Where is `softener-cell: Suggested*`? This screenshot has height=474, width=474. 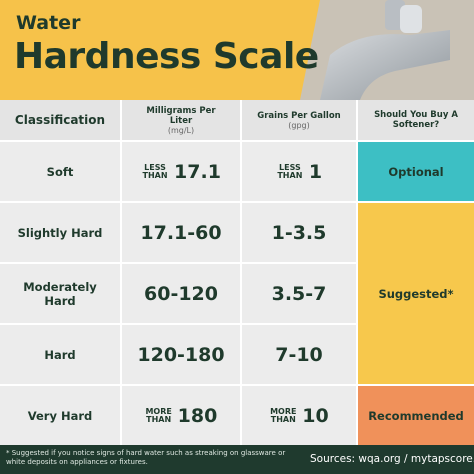
softener-cell: Suggested* is located at coordinates (416, 293).